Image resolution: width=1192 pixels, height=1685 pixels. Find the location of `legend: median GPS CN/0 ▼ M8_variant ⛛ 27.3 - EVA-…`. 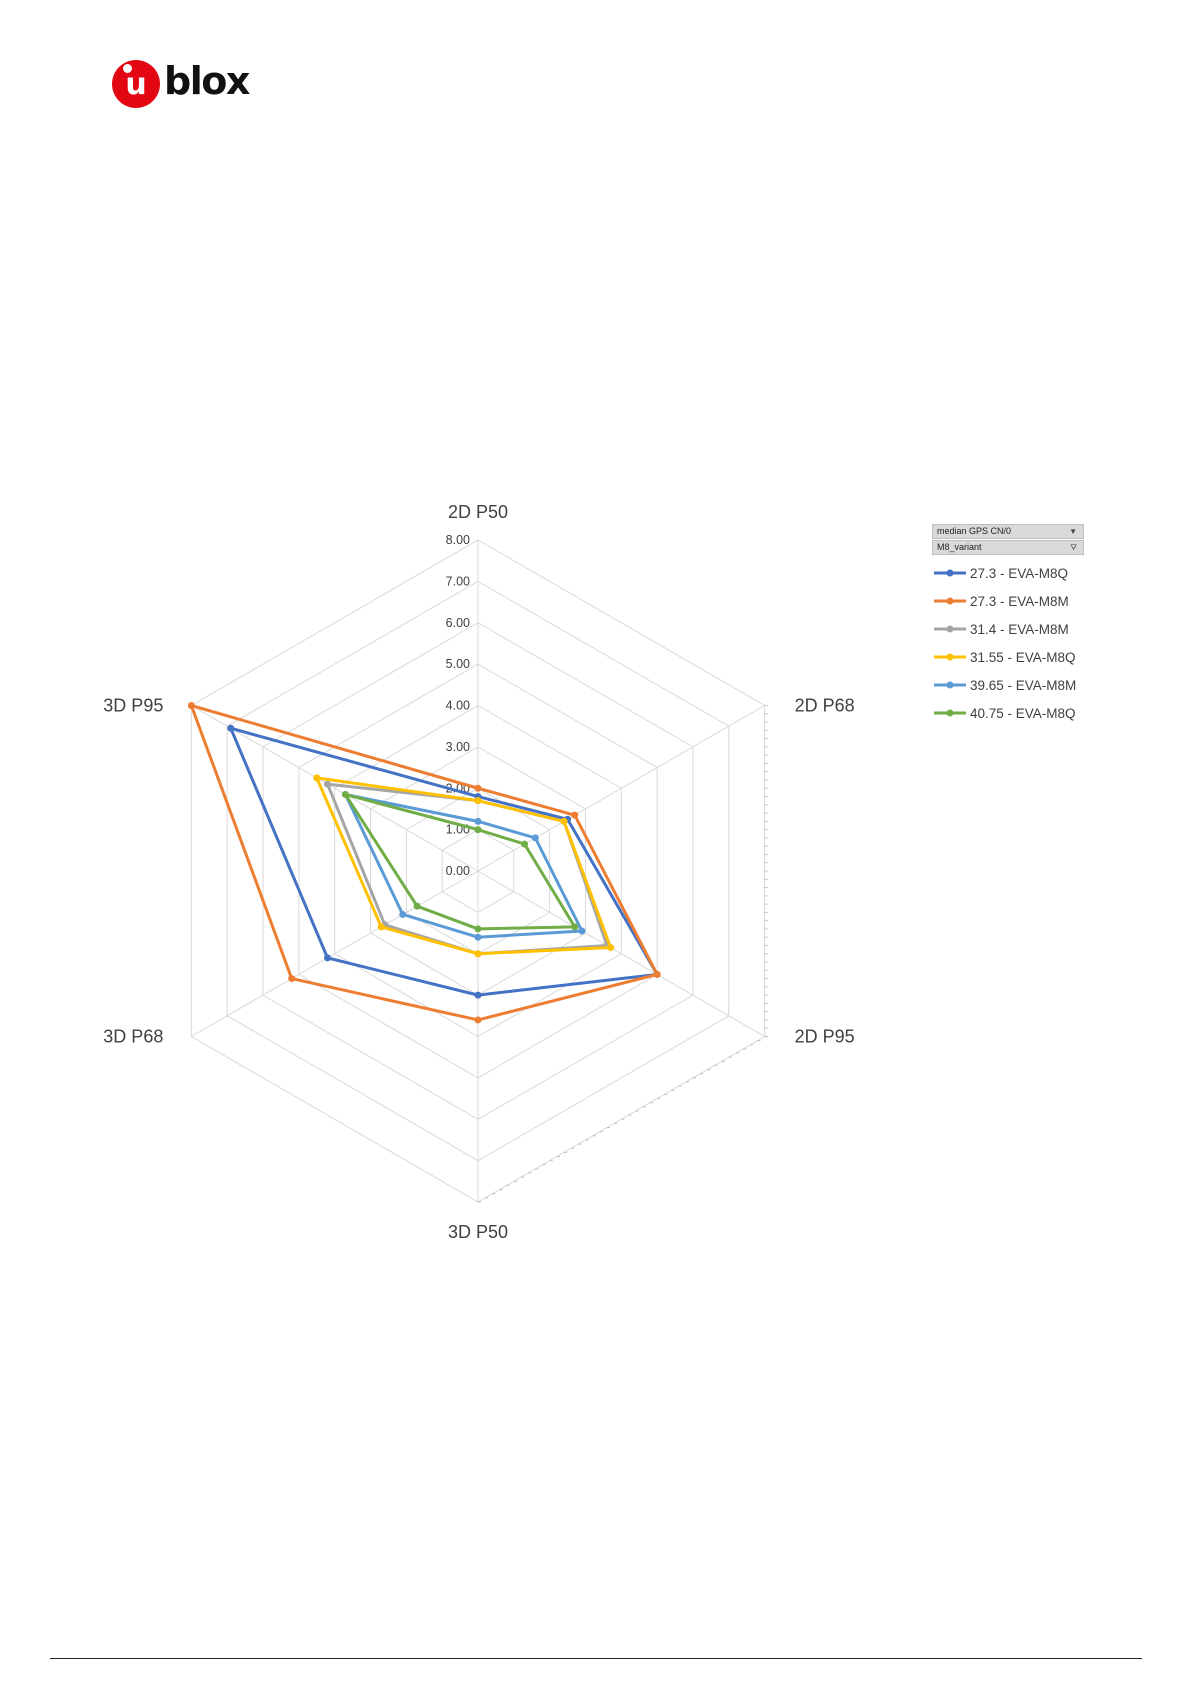

legend: median GPS CN/0 ▼ M8_variant ⛛ 27.3 - EVA-… is located at coordinates (1008, 625).